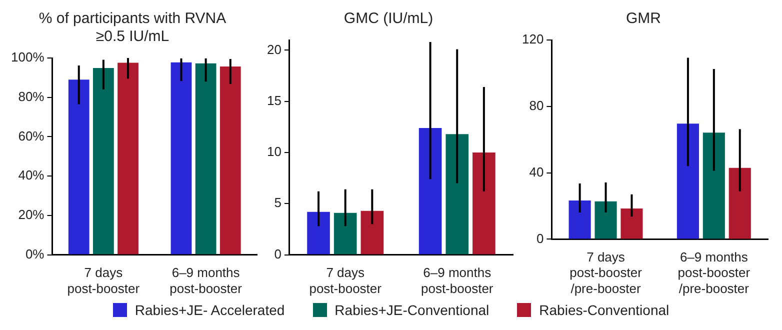 Image resolution: width=782 pixels, height=330 pixels. What do you see at coordinates (604, 310) in the screenshot?
I see `legend-label: Rabies-Conventional` at bounding box center [604, 310].